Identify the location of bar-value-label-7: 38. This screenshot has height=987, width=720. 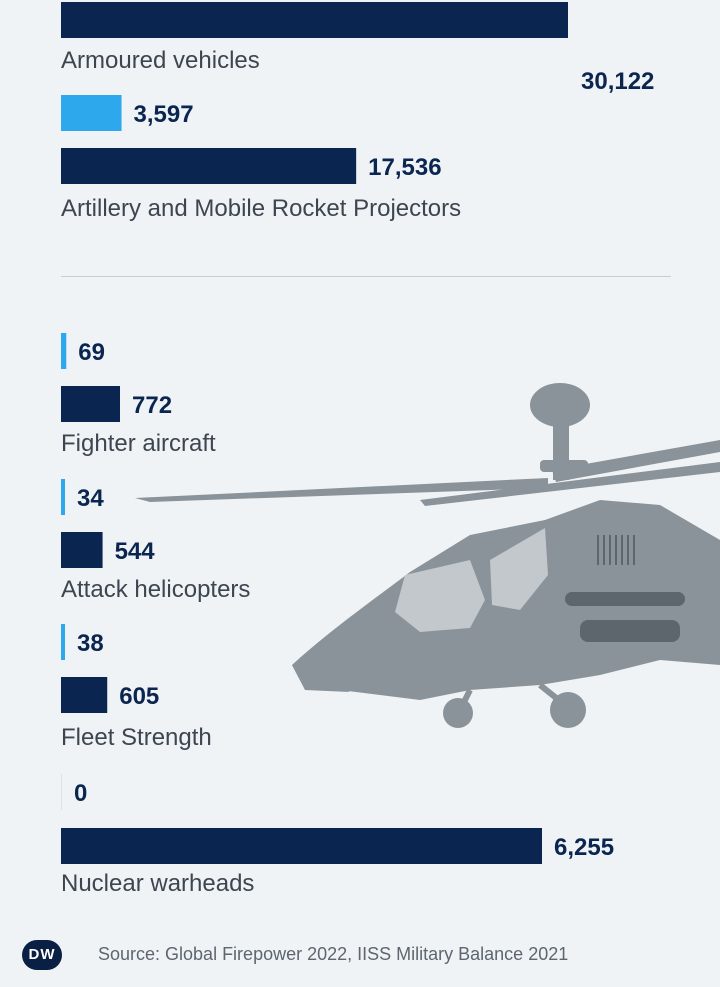
(90, 643).